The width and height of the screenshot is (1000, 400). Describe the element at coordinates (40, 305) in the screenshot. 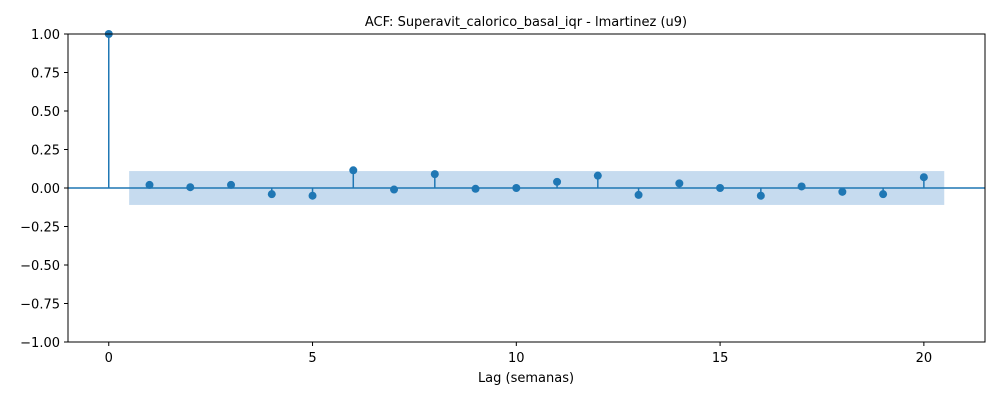

I see `y-tick-label: −0.75` at that location.